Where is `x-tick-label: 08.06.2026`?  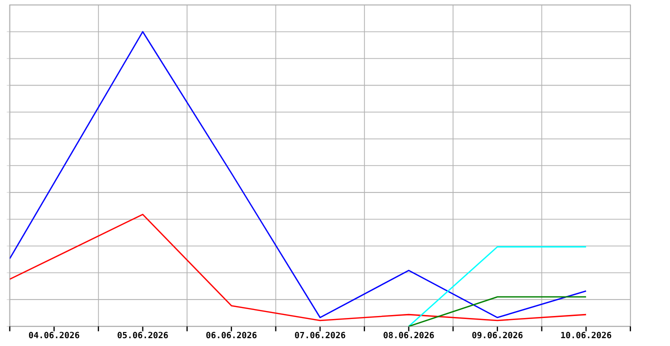
x-tick-label: 08.06.2026 is located at coordinates (409, 335).